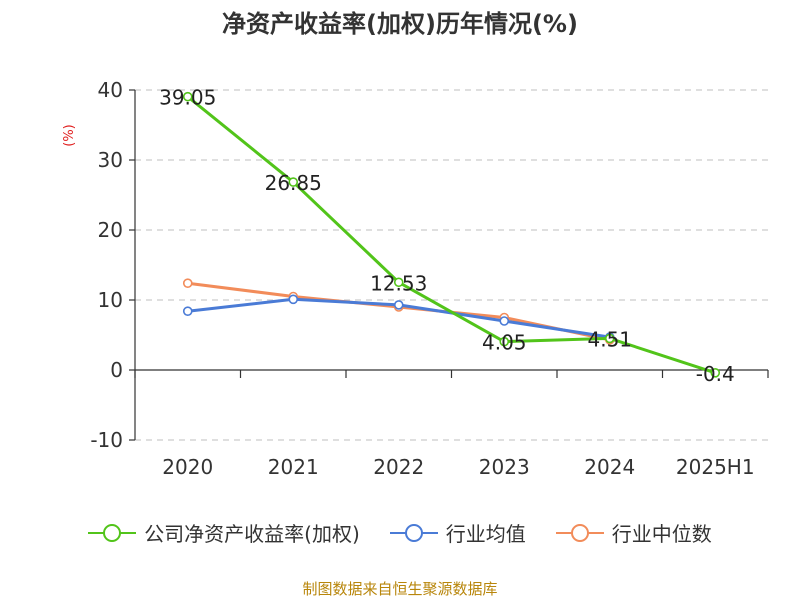 The image size is (800, 600). What do you see at coordinates (400, 24) in the screenshot?
I see `chart-title: 净资产收益率(加权)历年情况(%)` at bounding box center [400, 24].